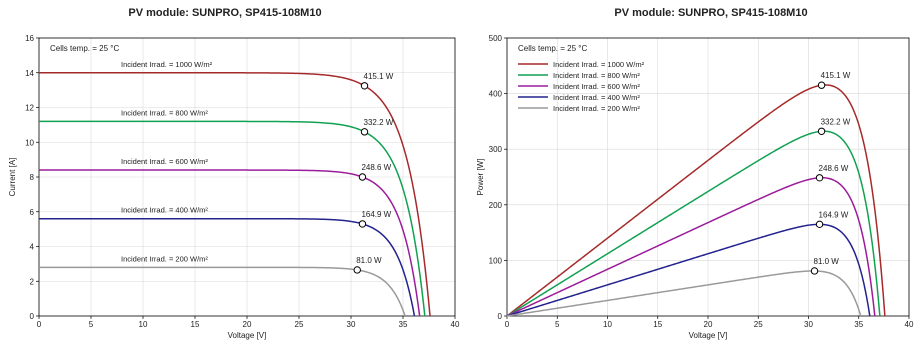 This screenshot has width=924, height=341. Describe the element at coordinates (32, 212) in the screenshot. I see `y-tick-label: 6` at that location.